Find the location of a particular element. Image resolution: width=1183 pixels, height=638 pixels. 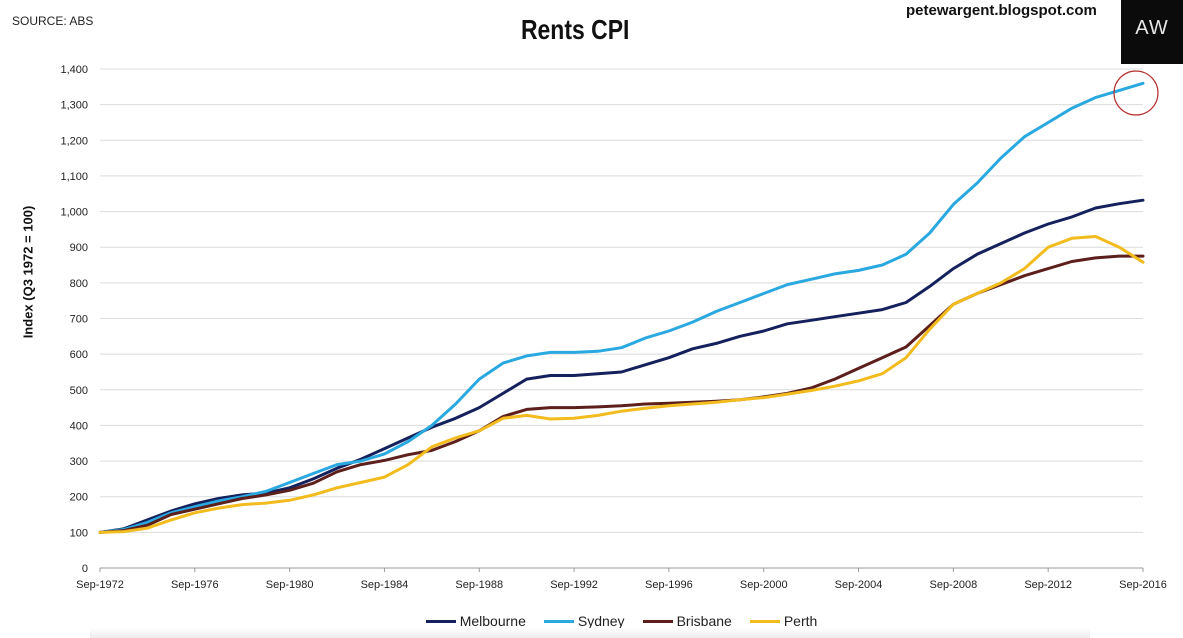

legend-label: Brisbane is located at coordinates (704, 621).